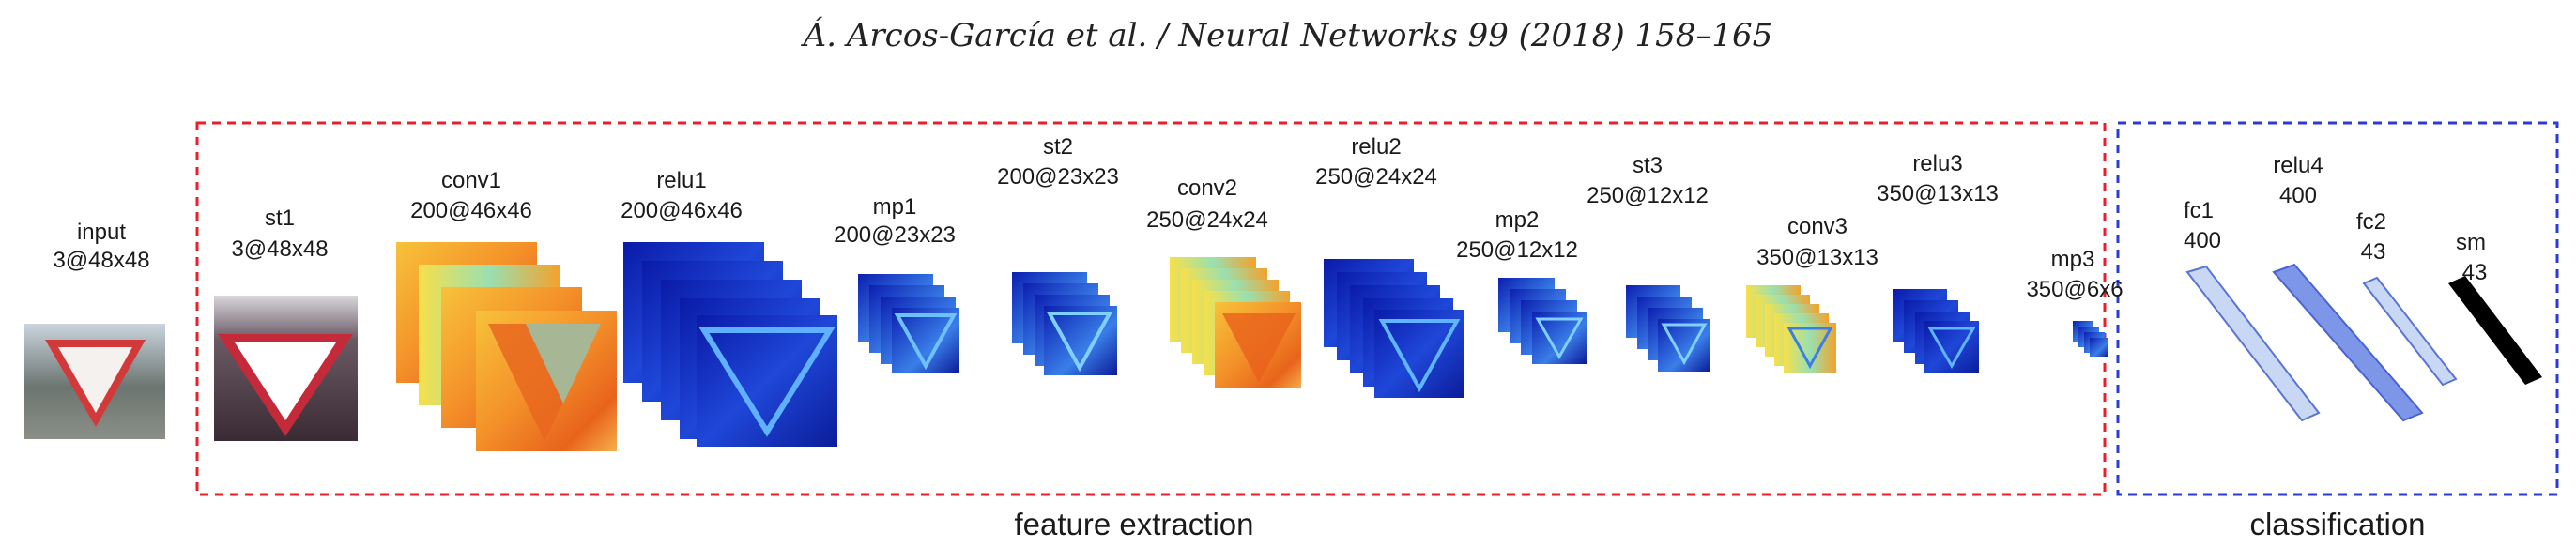 The width and height of the screenshot is (2576, 548). Describe the element at coordinates (2373, 252) in the screenshot. I see `fc2-dims-label: 43` at that location.